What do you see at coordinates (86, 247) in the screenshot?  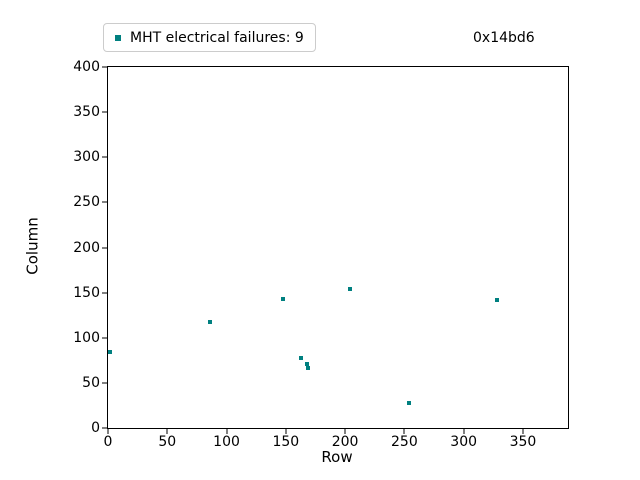 I see `y-tick-label: 200` at bounding box center [86, 247].